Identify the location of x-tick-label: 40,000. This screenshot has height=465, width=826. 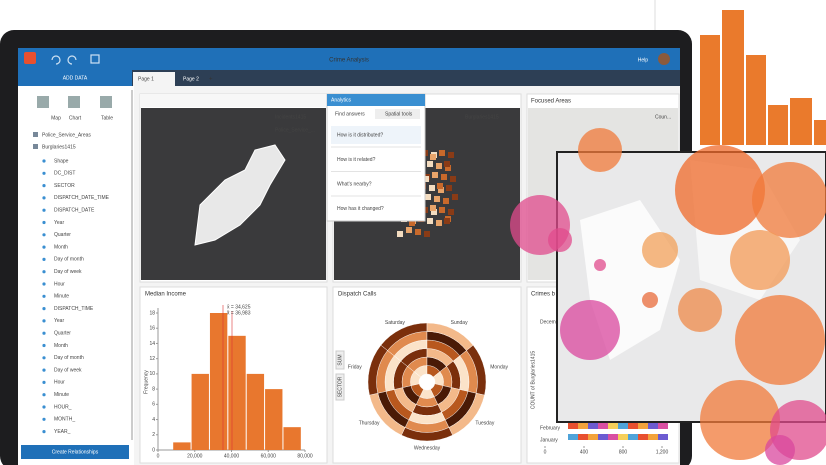
(232, 456).